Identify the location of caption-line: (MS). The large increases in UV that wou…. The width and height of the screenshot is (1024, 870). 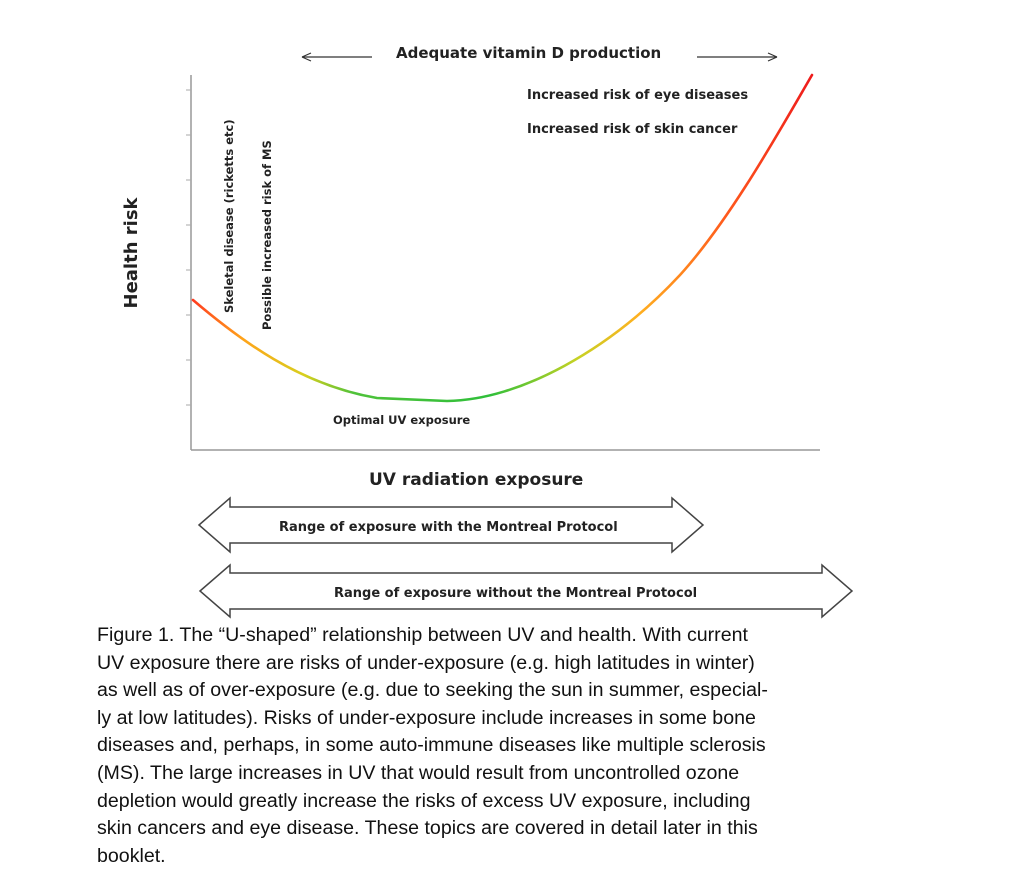
(418, 772).